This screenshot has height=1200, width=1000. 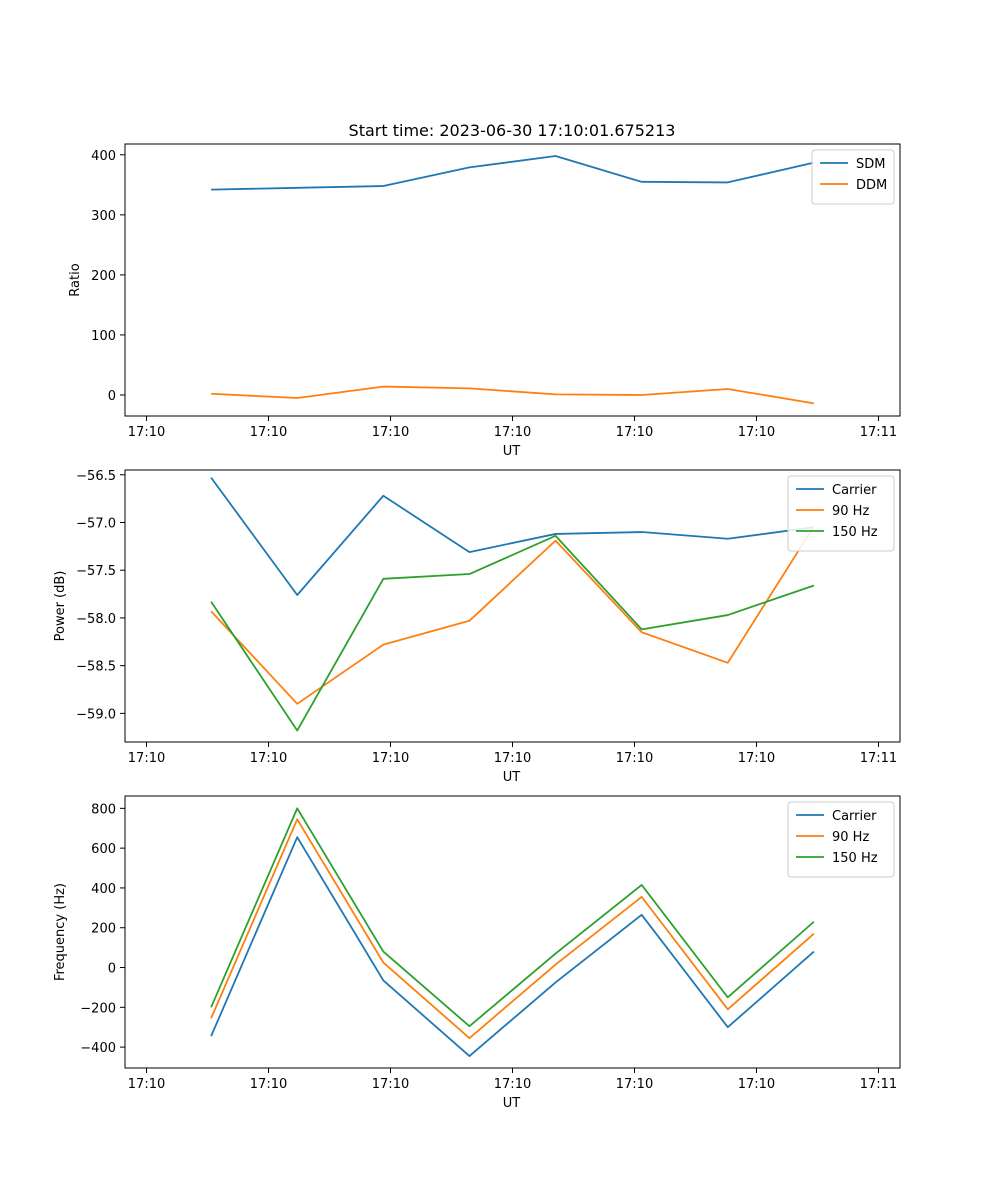 What do you see at coordinates (513, 173) in the screenshot?
I see `series-line-sdm` at bounding box center [513, 173].